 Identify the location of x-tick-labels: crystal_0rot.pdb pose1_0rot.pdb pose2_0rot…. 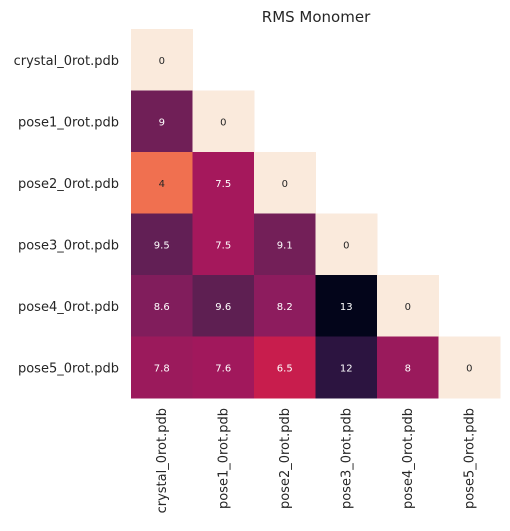
(316, 460).